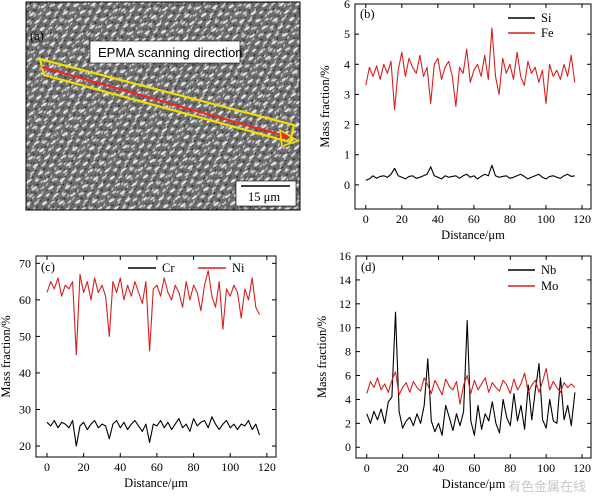  Describe the element at coordinates (25, 373) in the screenshot. I see `y-tick-label: 40` at that location.